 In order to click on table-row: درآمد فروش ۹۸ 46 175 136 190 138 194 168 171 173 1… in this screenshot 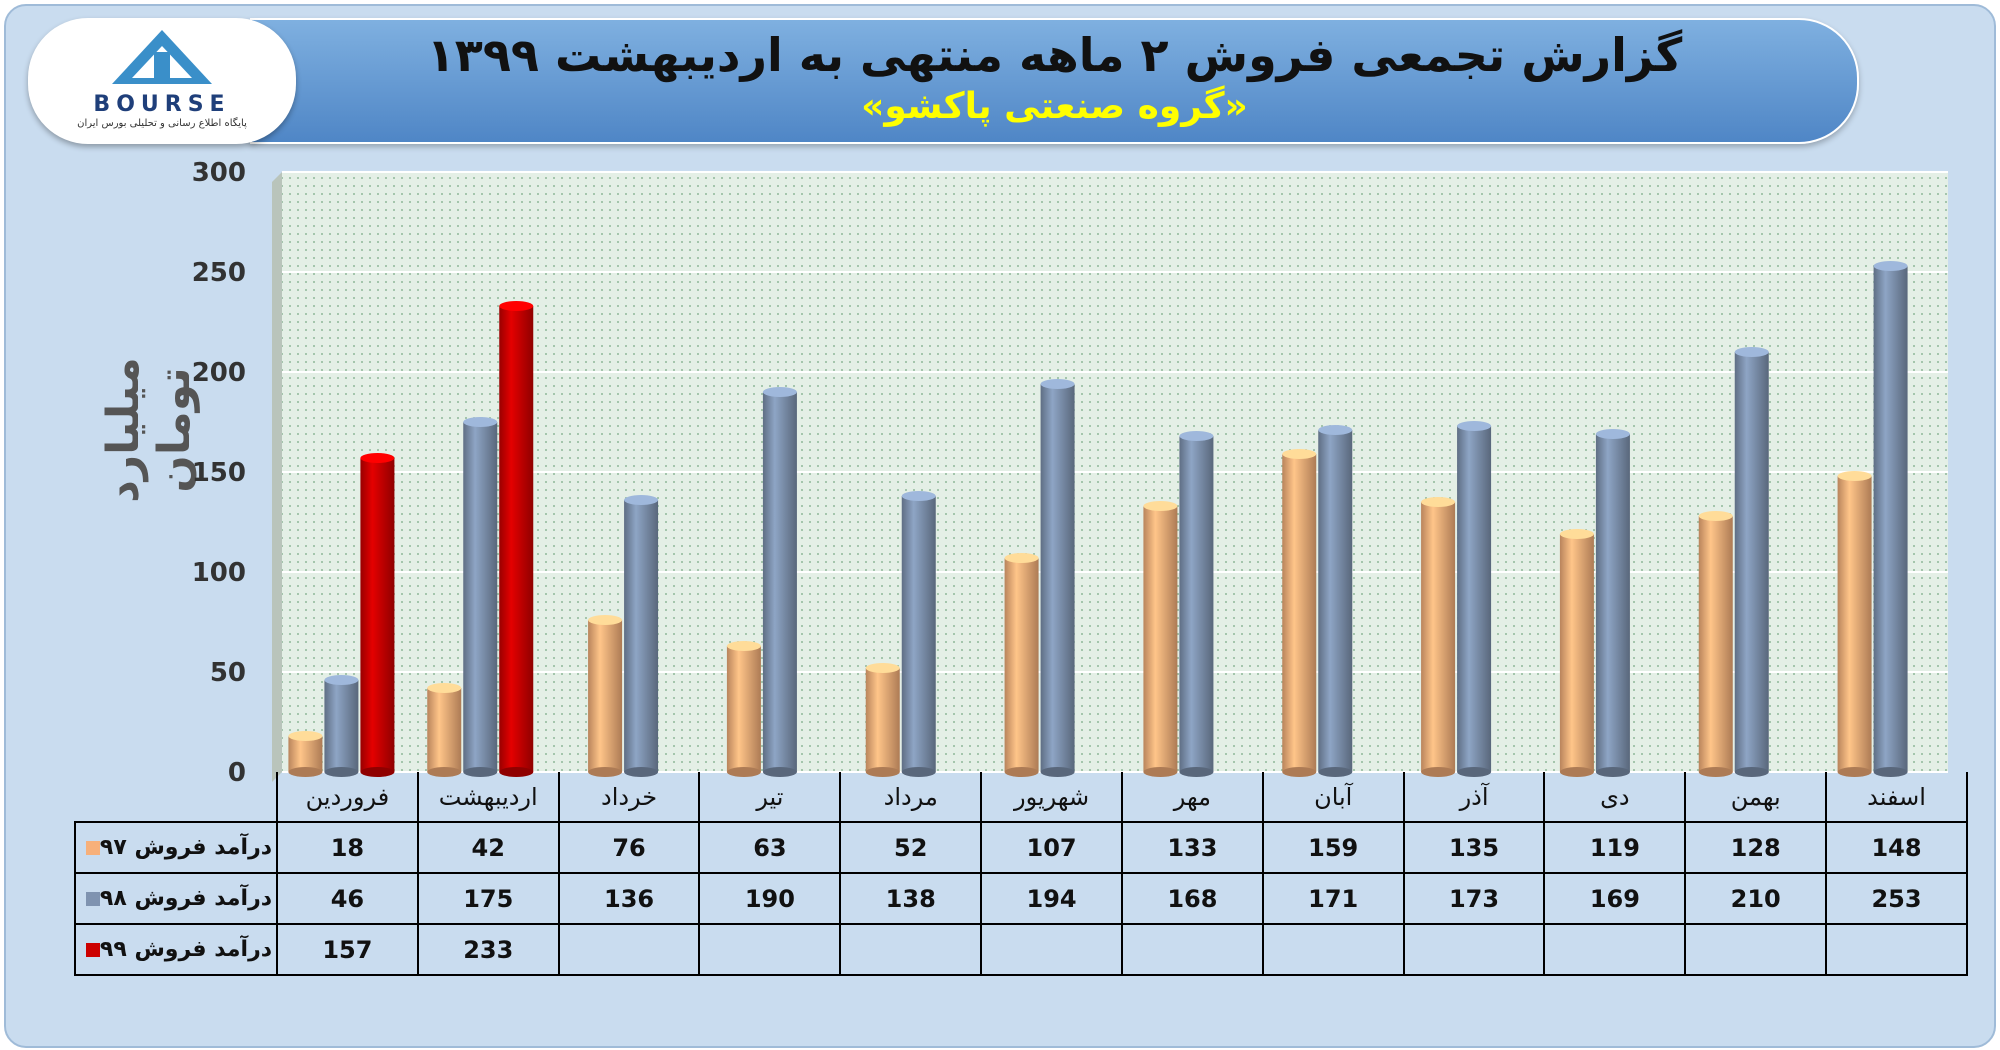, I will do `click(1021, 898)`.